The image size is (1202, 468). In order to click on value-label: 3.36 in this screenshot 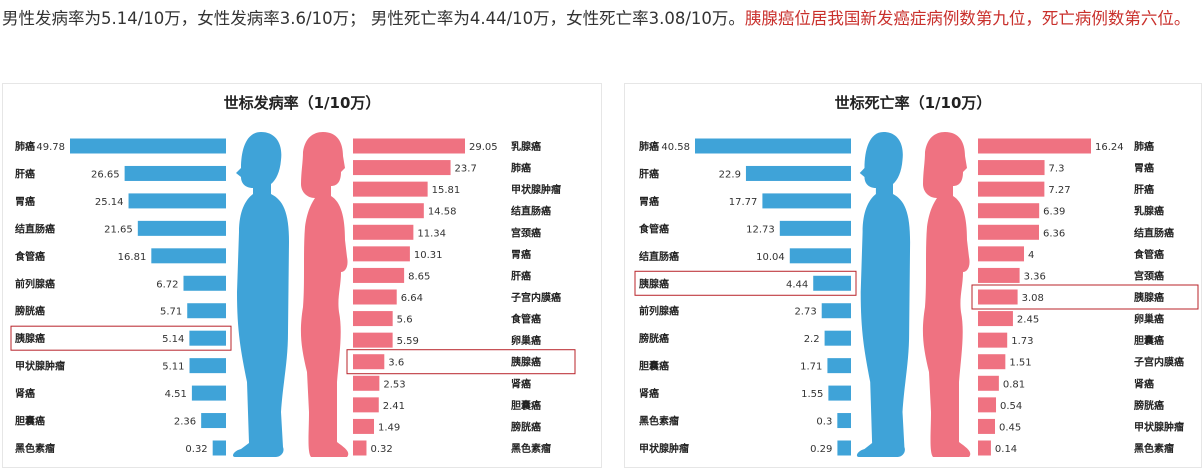, I will do `click(1035, 276)`.